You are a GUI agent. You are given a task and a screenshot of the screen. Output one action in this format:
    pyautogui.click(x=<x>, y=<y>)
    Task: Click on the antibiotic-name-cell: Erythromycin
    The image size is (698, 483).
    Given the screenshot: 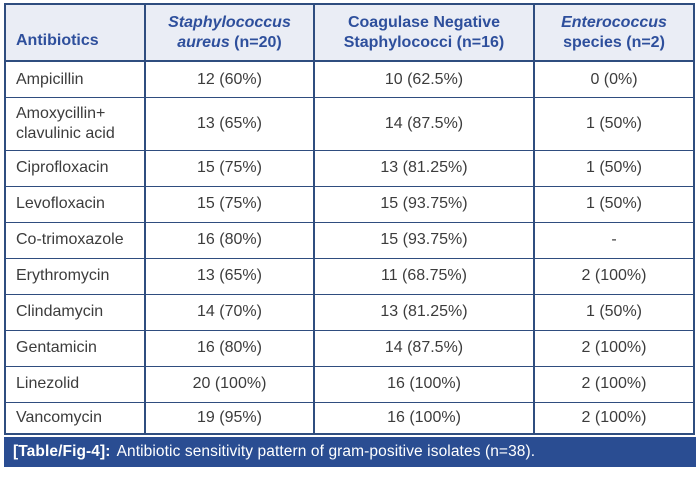 What is the action you would take?
    pyautogui.click(x=75, y=276)
    